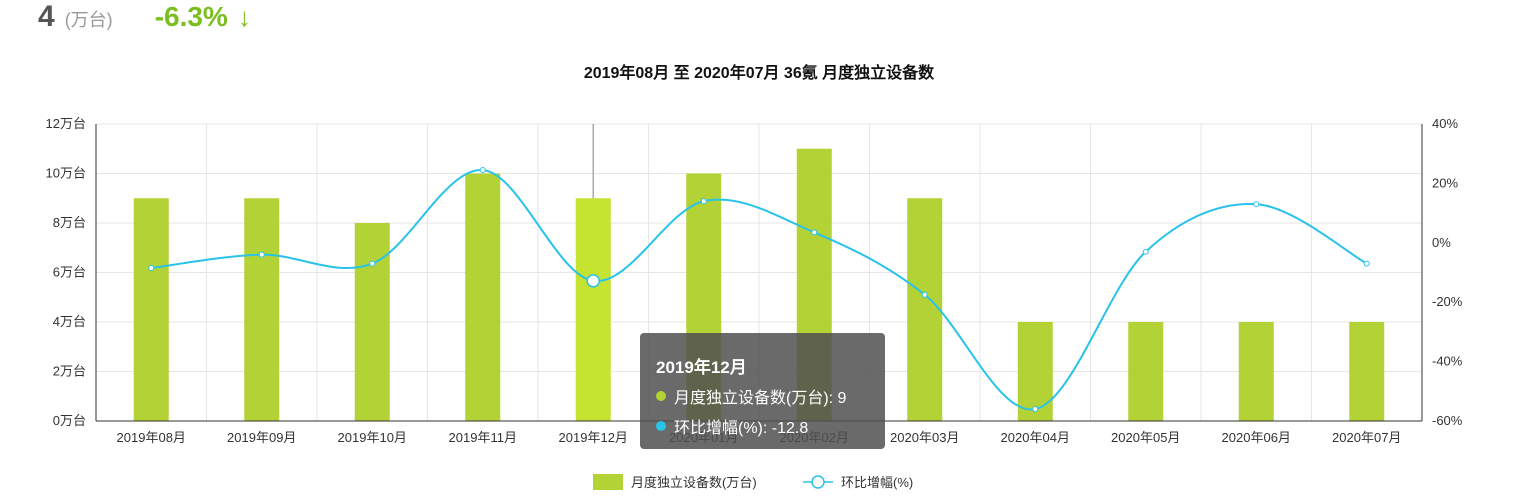 This screenshot has width=1518, height=499. What do you see at coordinates (1445, 182) in the screenshot?
I see `y-right-tick-label: 20%` at bounding box center [1445, 182].